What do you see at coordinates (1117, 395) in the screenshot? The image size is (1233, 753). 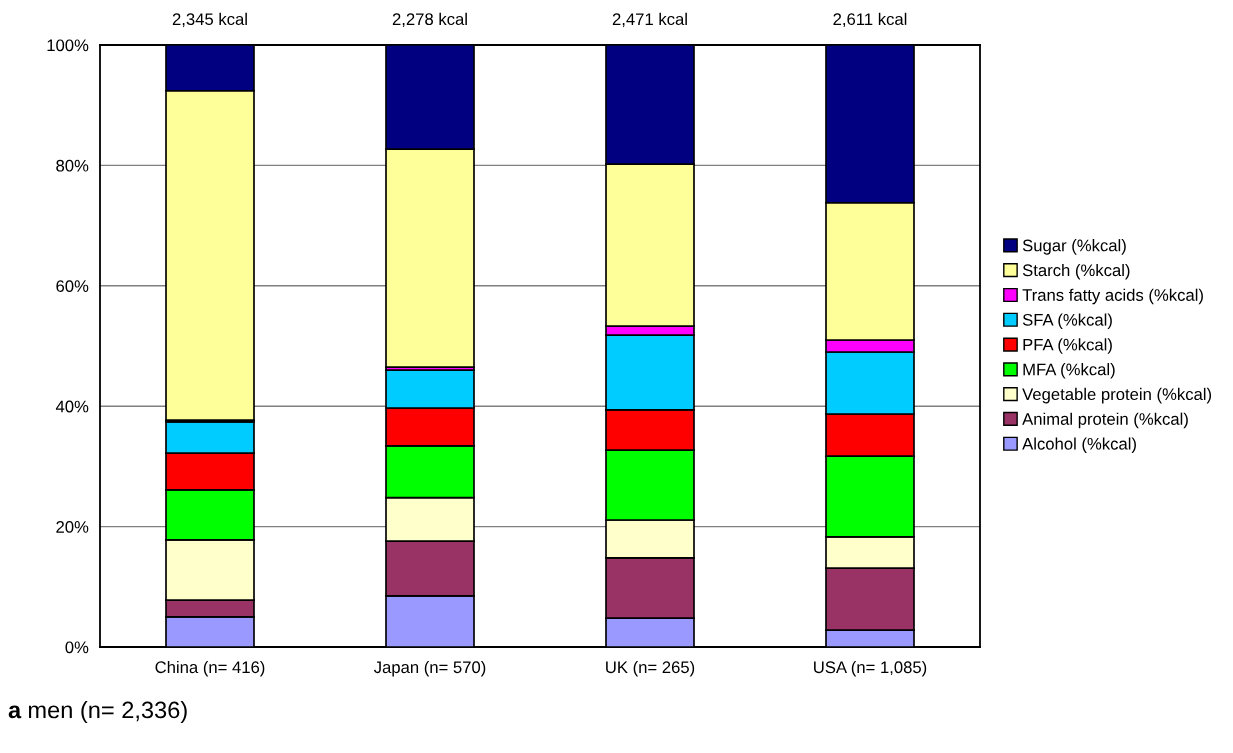 I see `legend-label: Vegetable protein (%kcal)` at bounding box center [1117, 395].